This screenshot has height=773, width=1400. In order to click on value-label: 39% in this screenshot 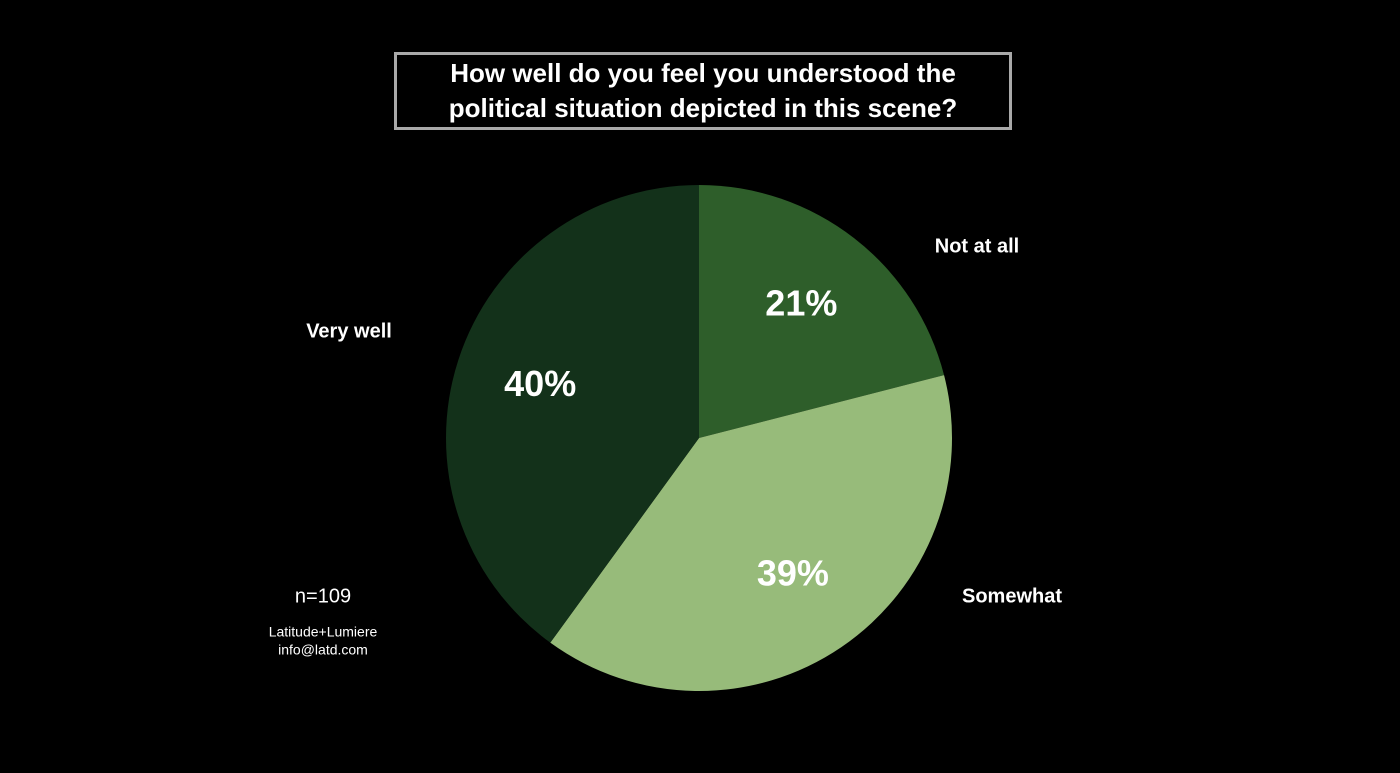, I will do `click(793, 573)`.